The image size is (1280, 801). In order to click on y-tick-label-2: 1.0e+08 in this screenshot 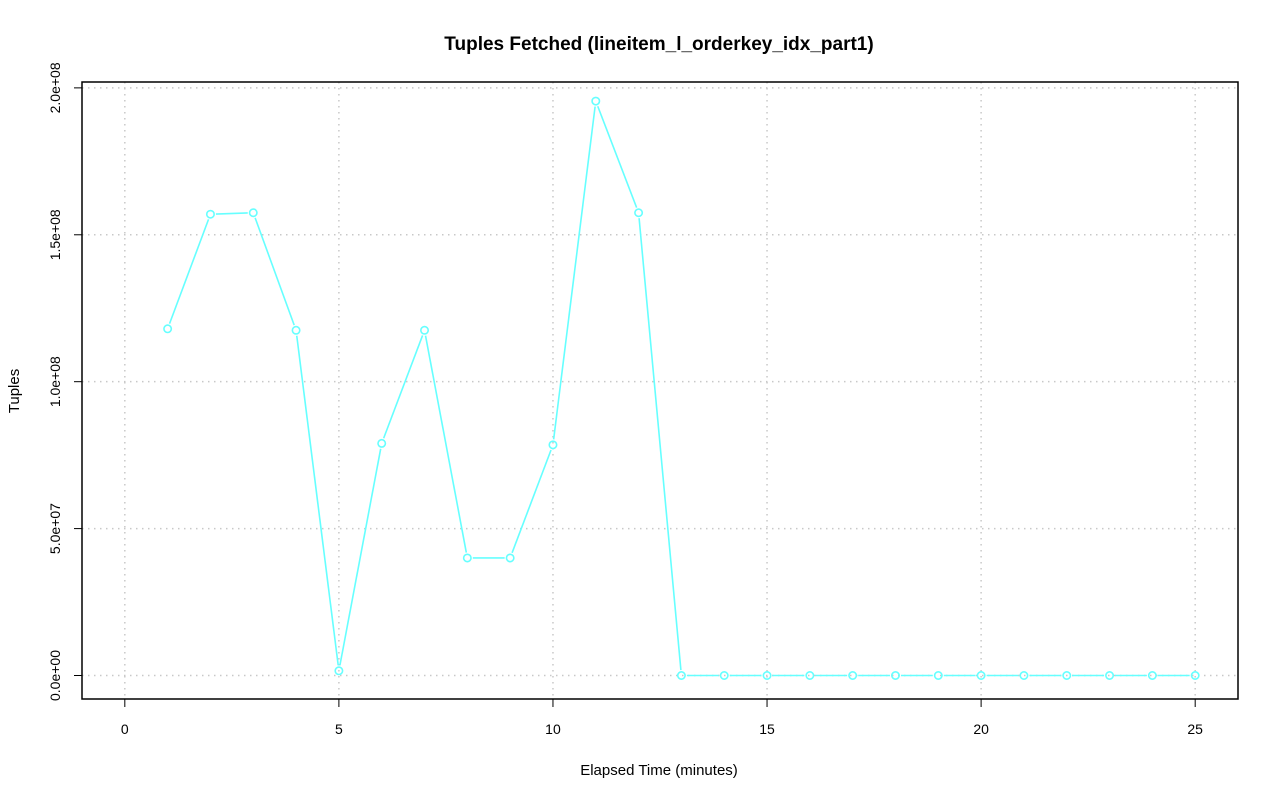, I will do `click(55, 381)`.